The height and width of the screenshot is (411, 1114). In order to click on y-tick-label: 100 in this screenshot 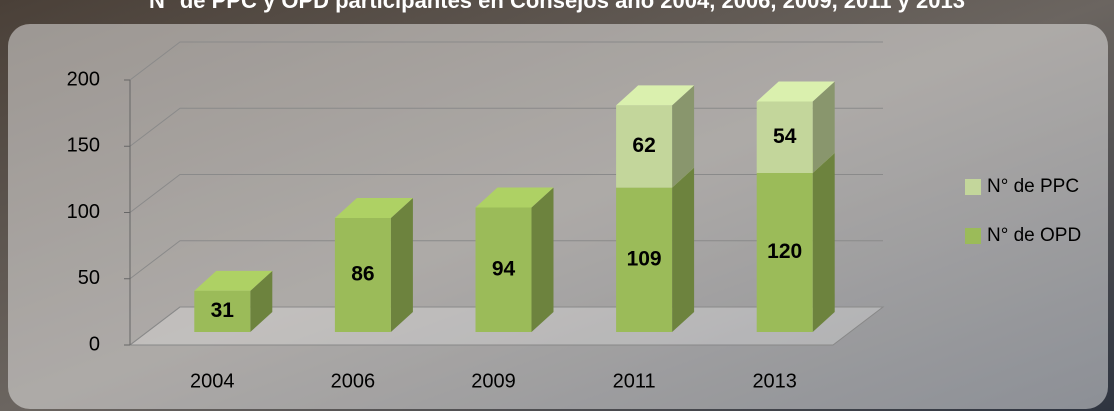, I will do `click(83, 212)`.